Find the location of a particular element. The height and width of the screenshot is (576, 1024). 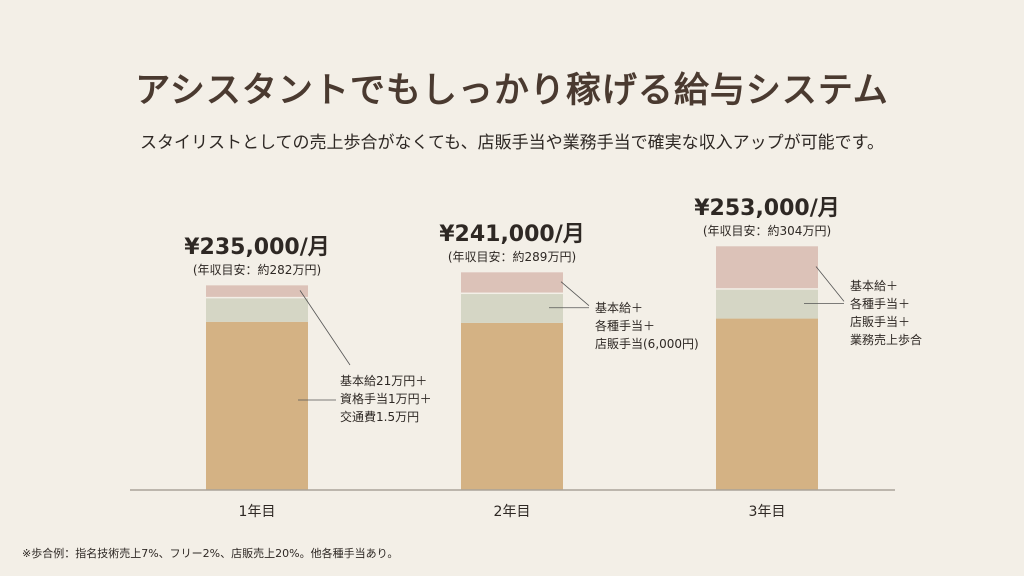

annual-label: (年収目安：約289万円) is located at coordinates (512, 256).